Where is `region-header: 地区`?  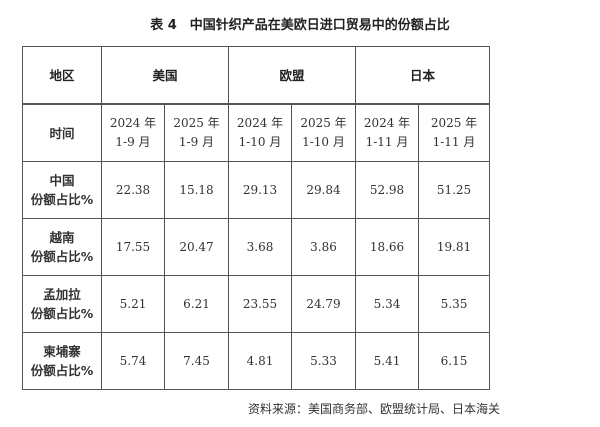 region-header: 地区 is located at coordinates (62, 75).